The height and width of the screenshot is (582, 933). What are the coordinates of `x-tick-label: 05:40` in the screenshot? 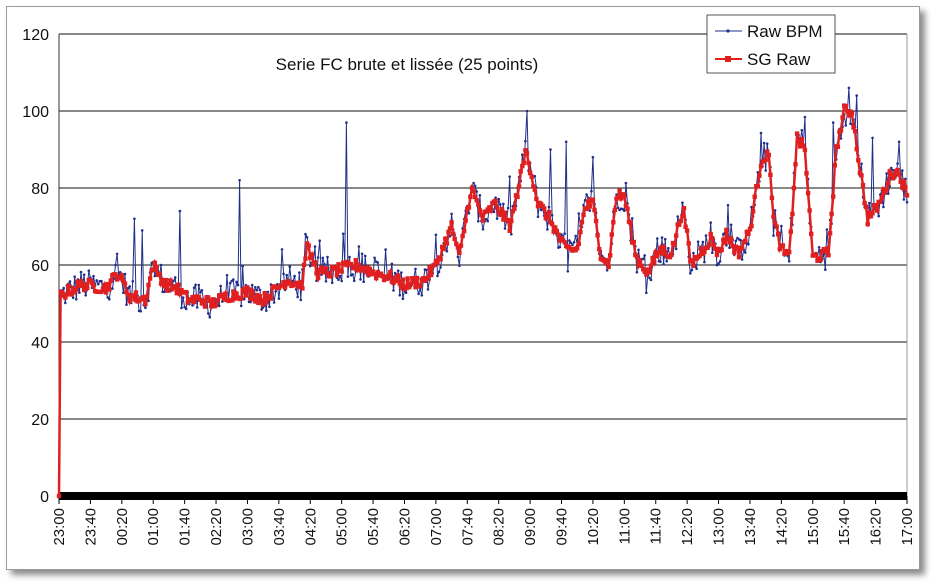 It's located at (373, 527).